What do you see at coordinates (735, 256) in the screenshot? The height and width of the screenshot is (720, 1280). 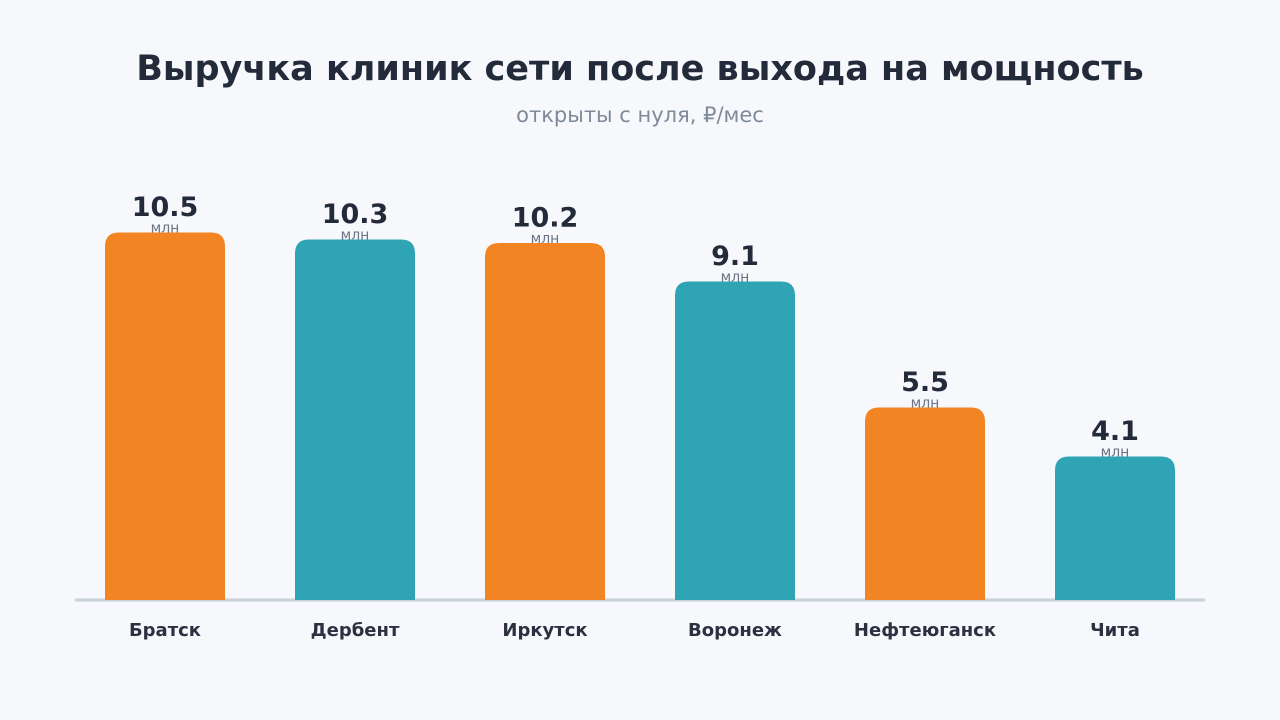 I see `value-label: 9.1` at bounding box center [735, 256].